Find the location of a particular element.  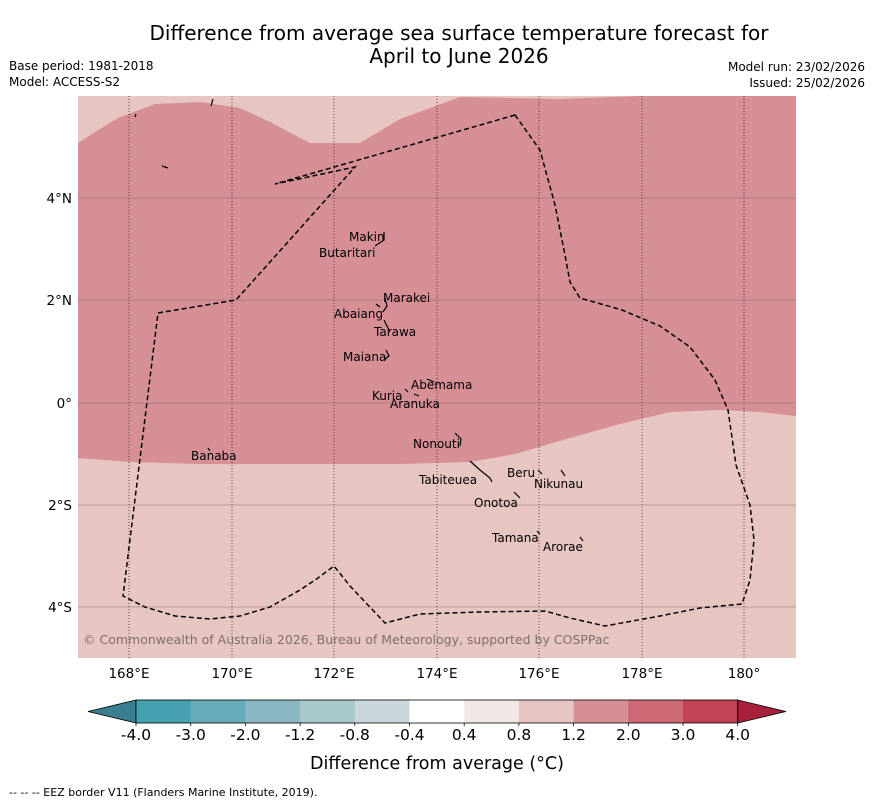

latitude-tick-labels: 4°N 2°N 0° 2°S 4°S is located at coordinates (59, 403).